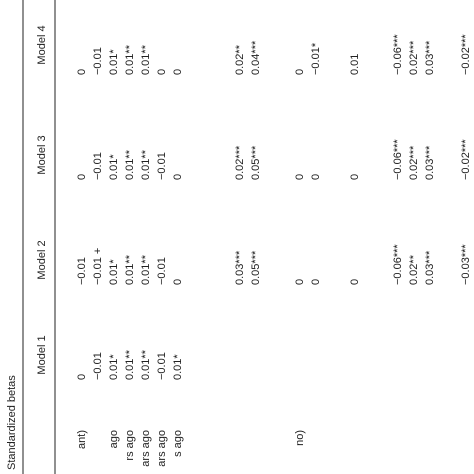  I want to click on row-label: ant), so click(82, 439).